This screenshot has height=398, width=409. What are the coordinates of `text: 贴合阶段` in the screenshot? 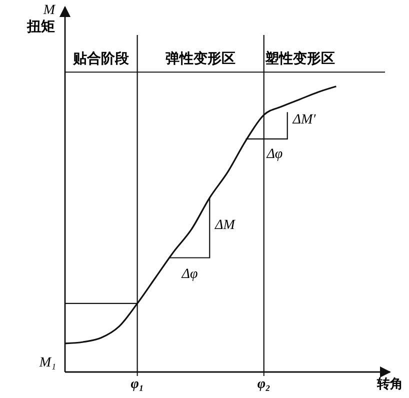 It's located at (101, 59).